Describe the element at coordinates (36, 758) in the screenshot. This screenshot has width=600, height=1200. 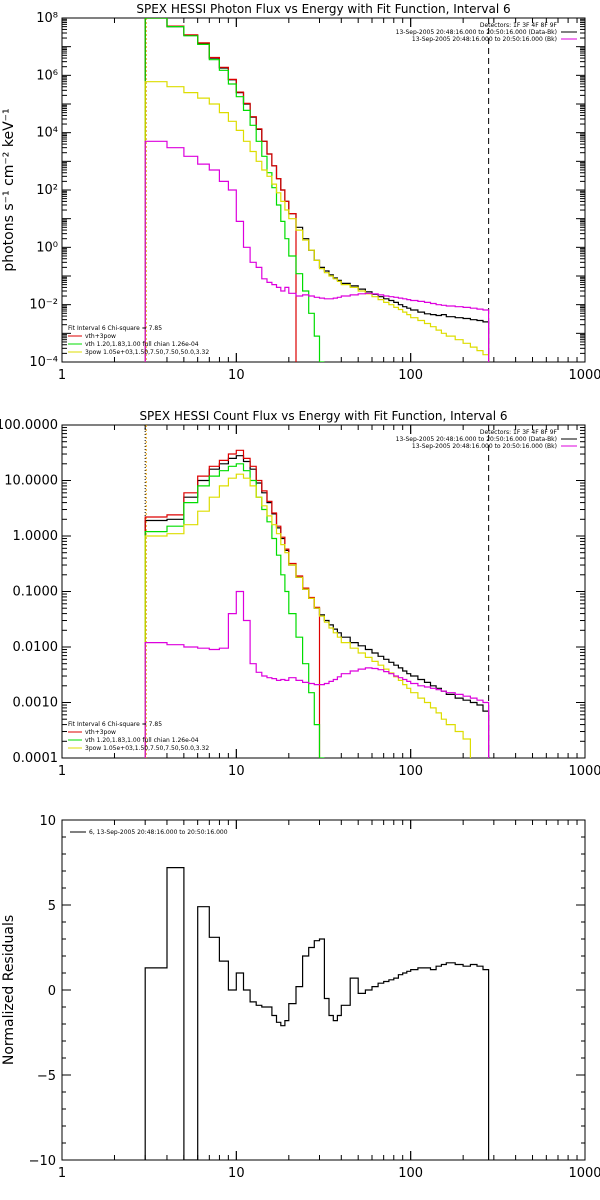
I see `y-tick-label: 0.0001` at that location.